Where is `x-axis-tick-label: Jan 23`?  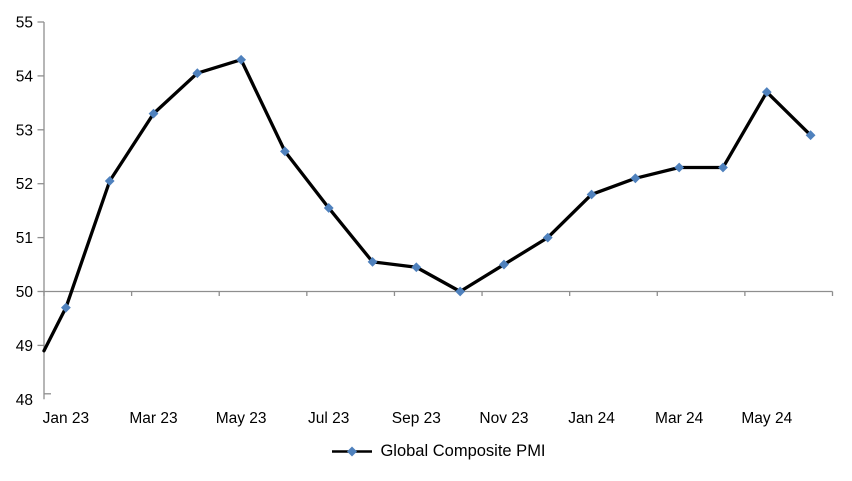 x-axis-tick-label: Jan 23 is located at coordinates (66, 418).